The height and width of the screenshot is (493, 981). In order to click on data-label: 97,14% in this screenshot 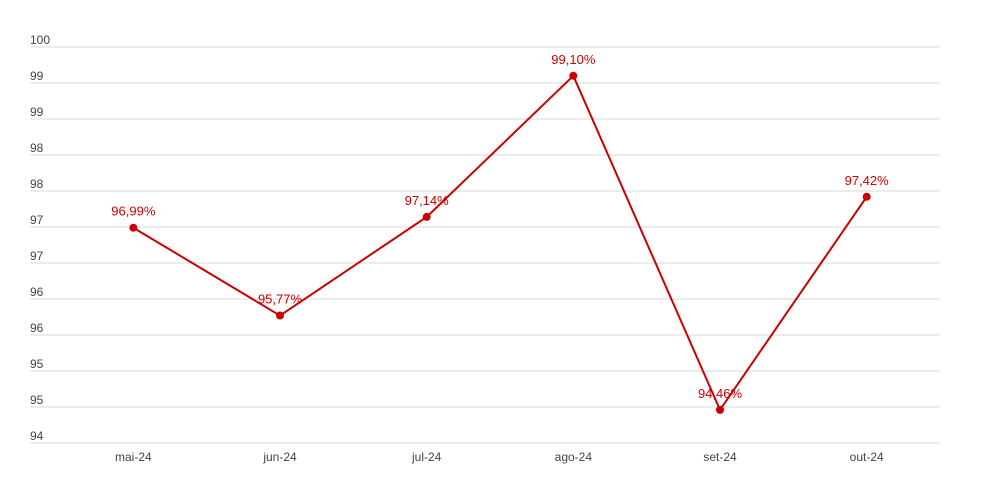, I will do `click(427, 200)`.